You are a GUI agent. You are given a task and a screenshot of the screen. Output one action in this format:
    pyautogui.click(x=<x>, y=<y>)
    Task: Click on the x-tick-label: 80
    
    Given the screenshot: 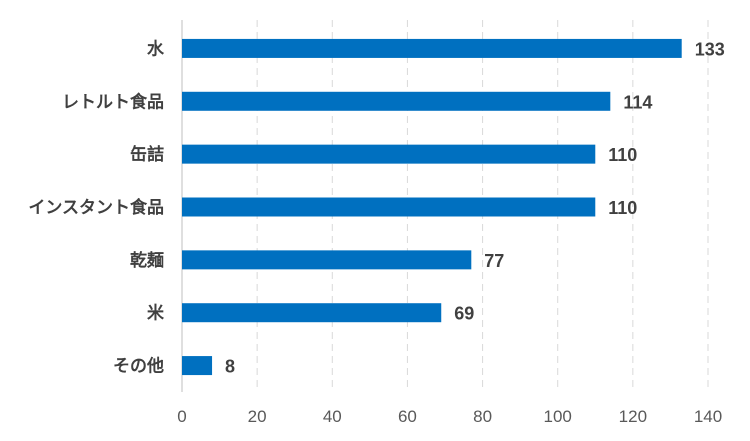 What is the action you would take?
    pyautogui.click(x=482, y=416)
    